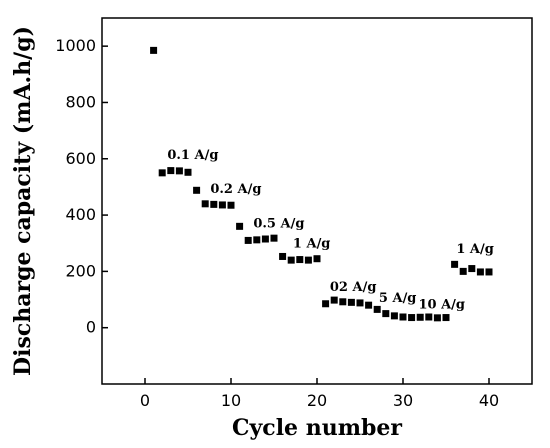  What do you see at coordinates (23, 201) in the screenshot?
I see `y-axis-title: Discharge capacity (mA.h/g)` at bounding box center [23, 201].